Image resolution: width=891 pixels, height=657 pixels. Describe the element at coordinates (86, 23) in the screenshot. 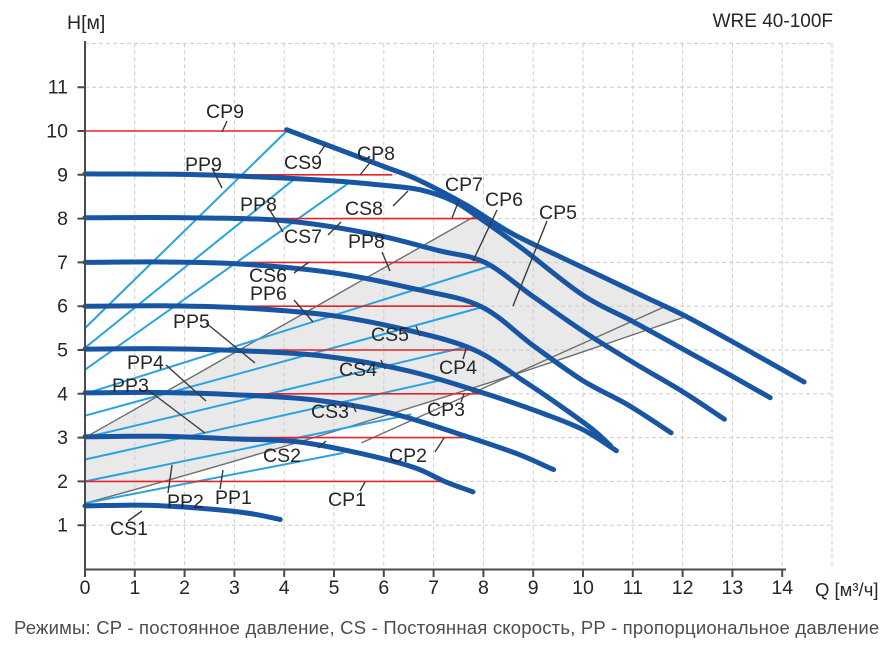

I see `svg-text: H[м]` at that location.